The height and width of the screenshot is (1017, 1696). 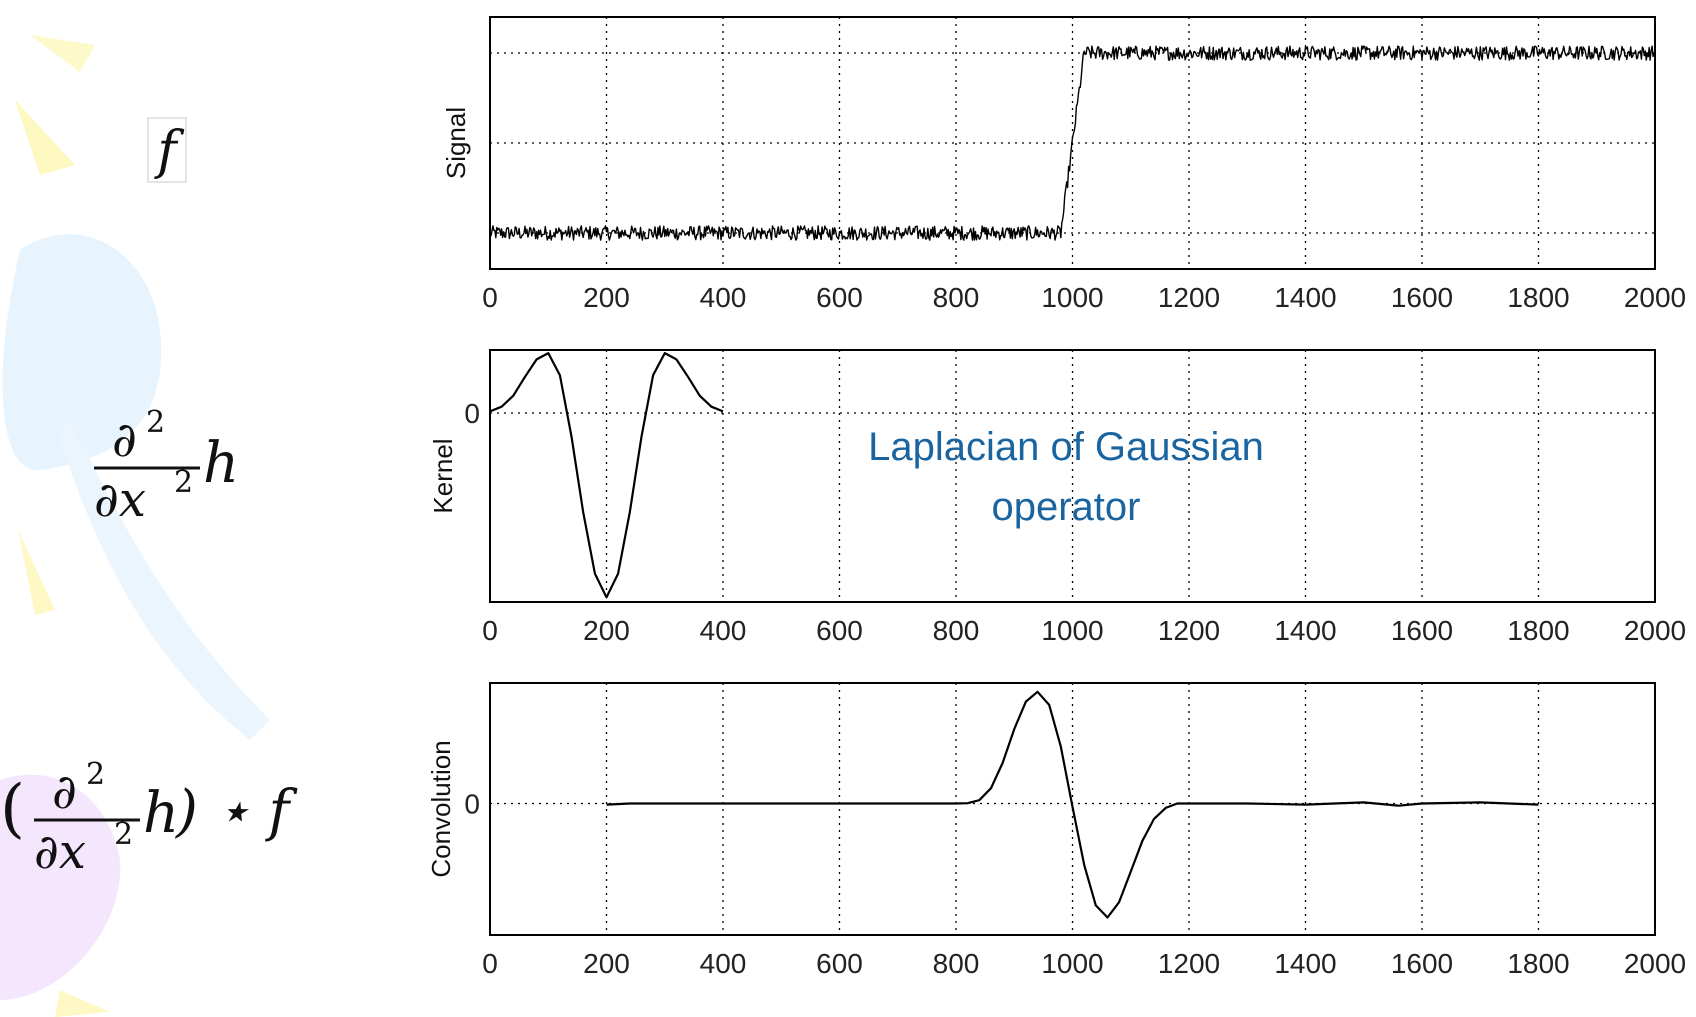 What do you see at coordinates (221, 463) in the screenshot?
I see `eq1-h: h` at bounding box center [221, 463].